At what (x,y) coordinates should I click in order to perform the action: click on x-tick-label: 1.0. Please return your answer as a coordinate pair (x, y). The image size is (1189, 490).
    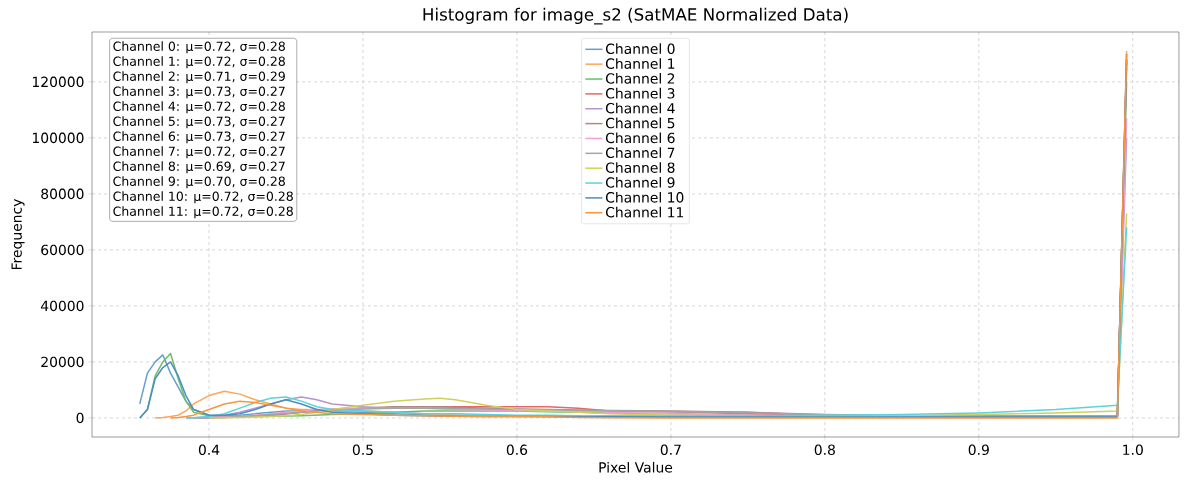
    Looking at the image, I should click on (1133, 450).